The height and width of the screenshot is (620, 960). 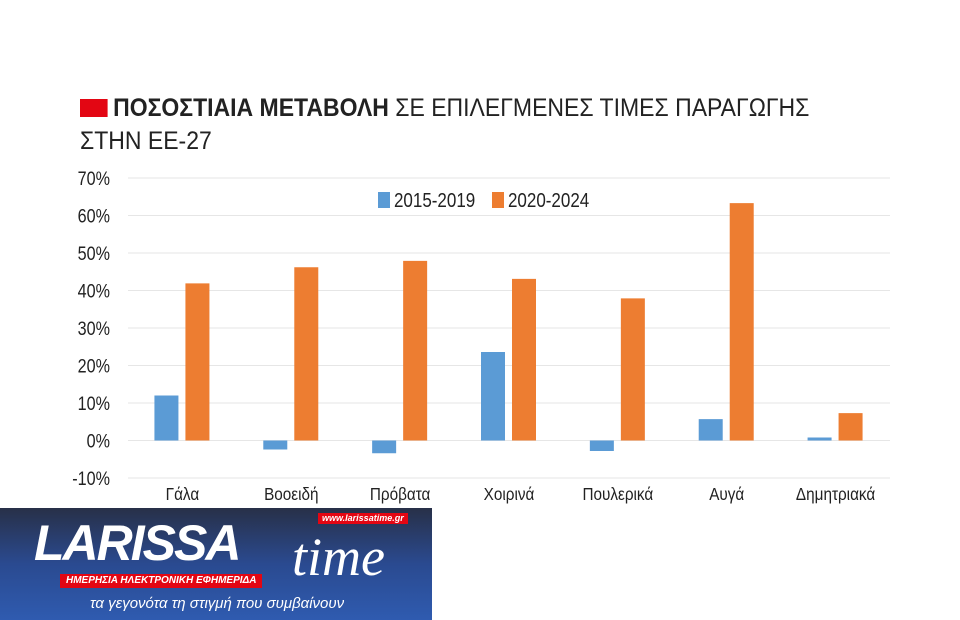 I want to click on y-tick-label: 50%, so click(x=94, y=254).